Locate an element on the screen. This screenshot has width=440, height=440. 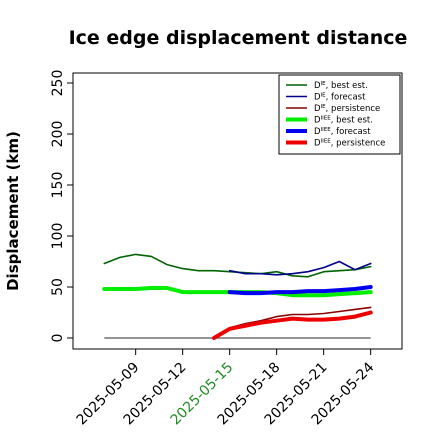
legend-label-4: DIIEE, best est. is located at coordinates (343, 121).